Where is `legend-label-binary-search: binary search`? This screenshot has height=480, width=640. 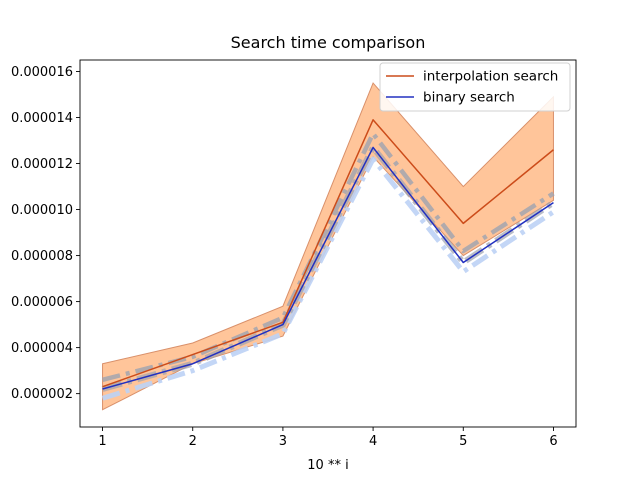 legend-label-binary-search: binary search is located at coordinates (469, 98).